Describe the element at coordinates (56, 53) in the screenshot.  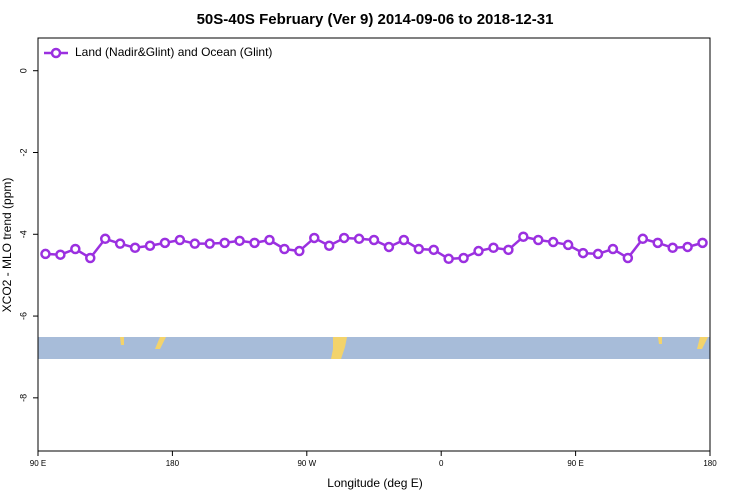
I see `legend-marker` at that location.